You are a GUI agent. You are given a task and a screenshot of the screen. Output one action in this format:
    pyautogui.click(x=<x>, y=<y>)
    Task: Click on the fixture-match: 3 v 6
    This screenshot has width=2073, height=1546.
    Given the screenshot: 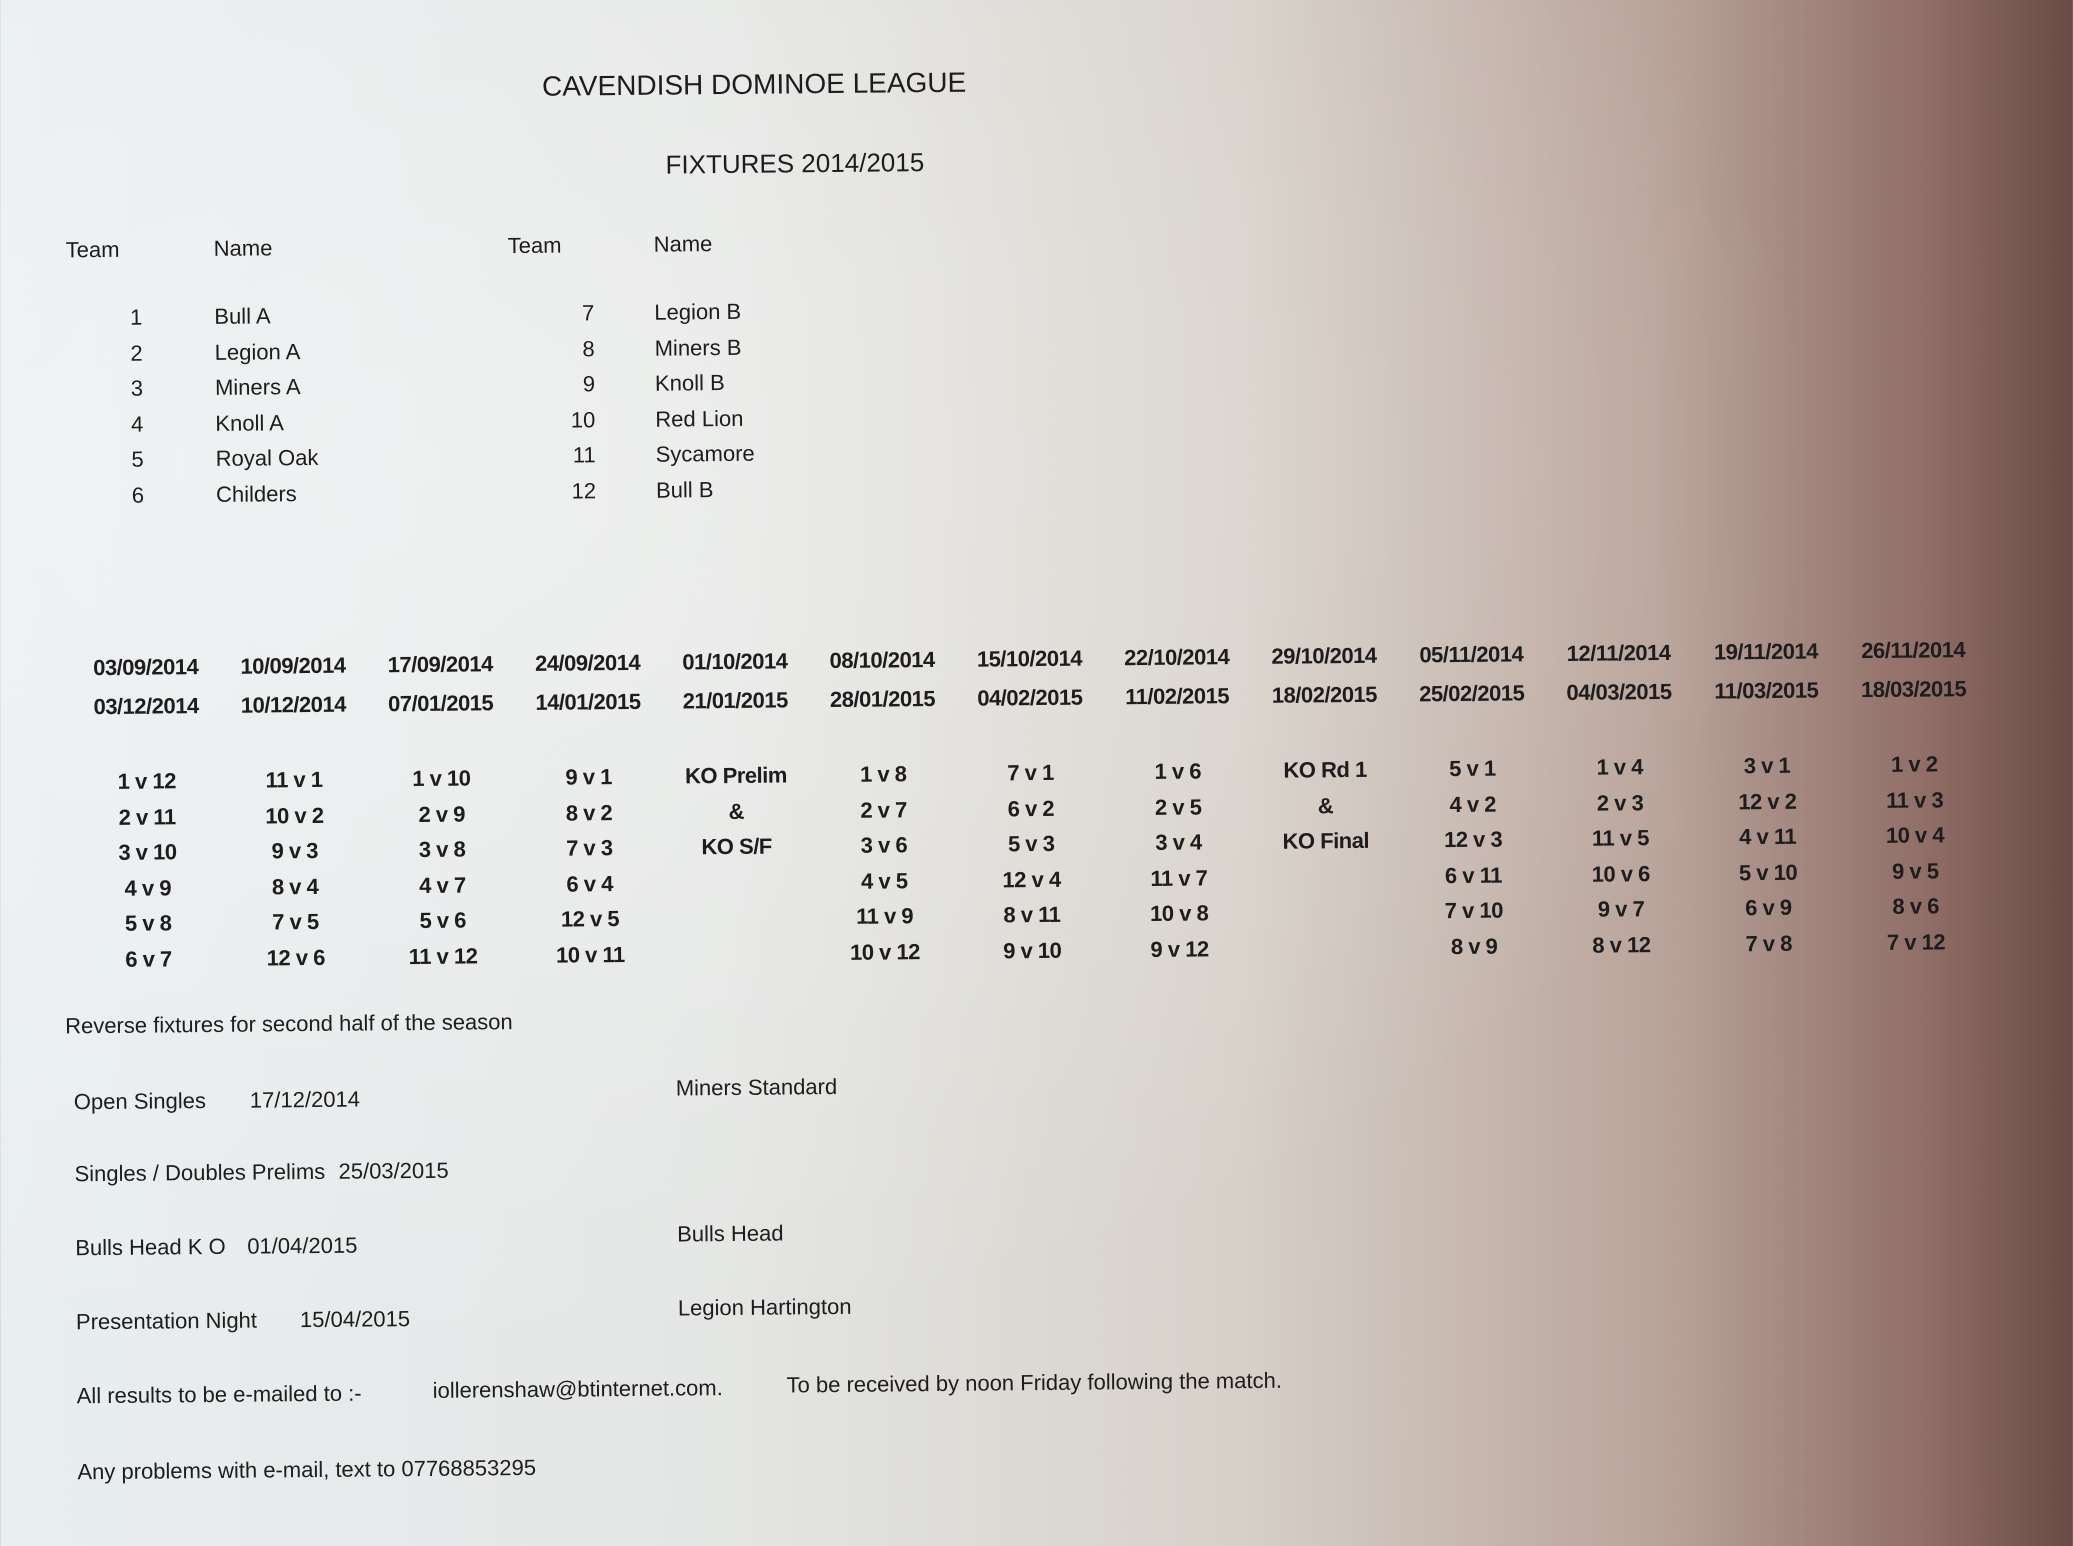 What is the action you would take?
    pyautogui.click(x=884, y=845)
    